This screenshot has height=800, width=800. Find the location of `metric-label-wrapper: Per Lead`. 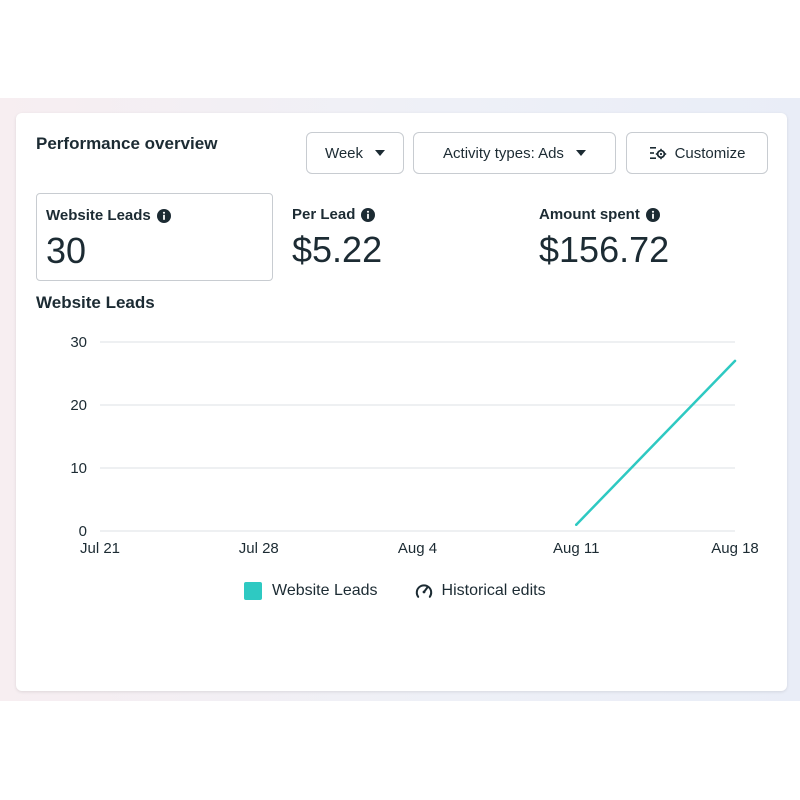

metric-label-wrapper: Per Lead is located at coordinates (334, 214).